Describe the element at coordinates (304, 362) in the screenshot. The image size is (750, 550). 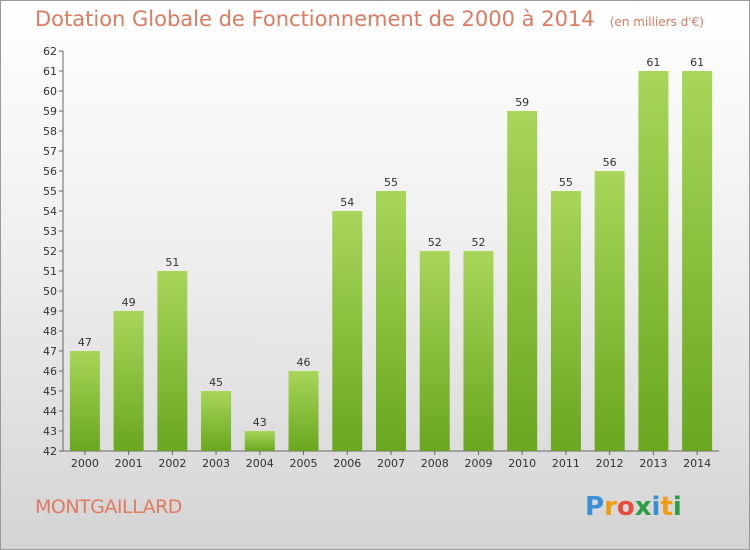
I see `value-label: 46` at that location.